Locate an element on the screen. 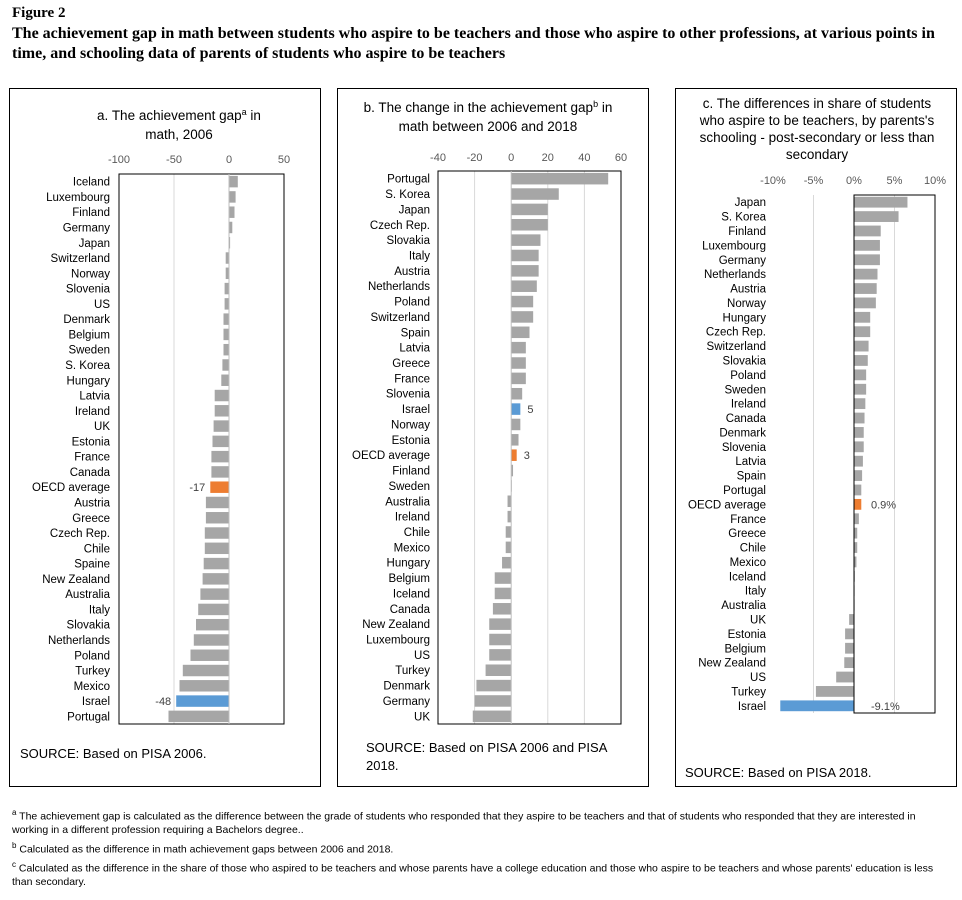  title-superscript: a is located at coordinates (244, 112).